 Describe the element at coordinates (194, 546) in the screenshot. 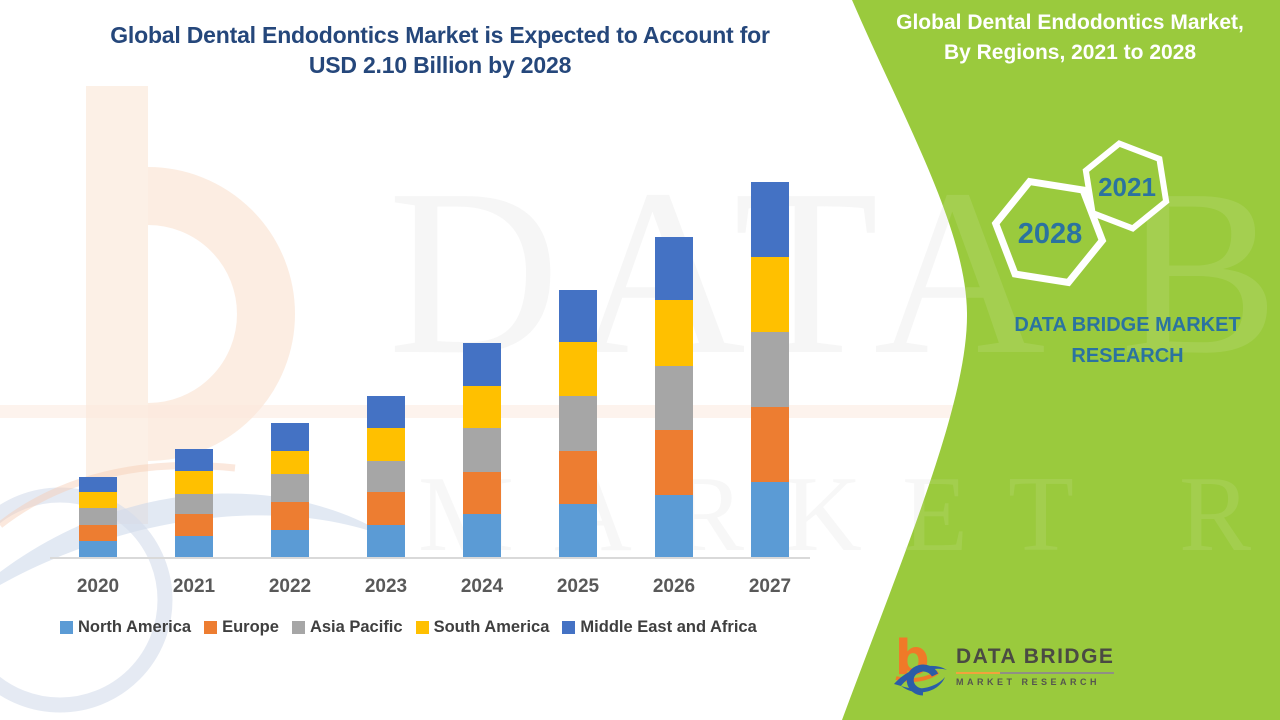

I see `bar-segment-2021-north-america` at that location.